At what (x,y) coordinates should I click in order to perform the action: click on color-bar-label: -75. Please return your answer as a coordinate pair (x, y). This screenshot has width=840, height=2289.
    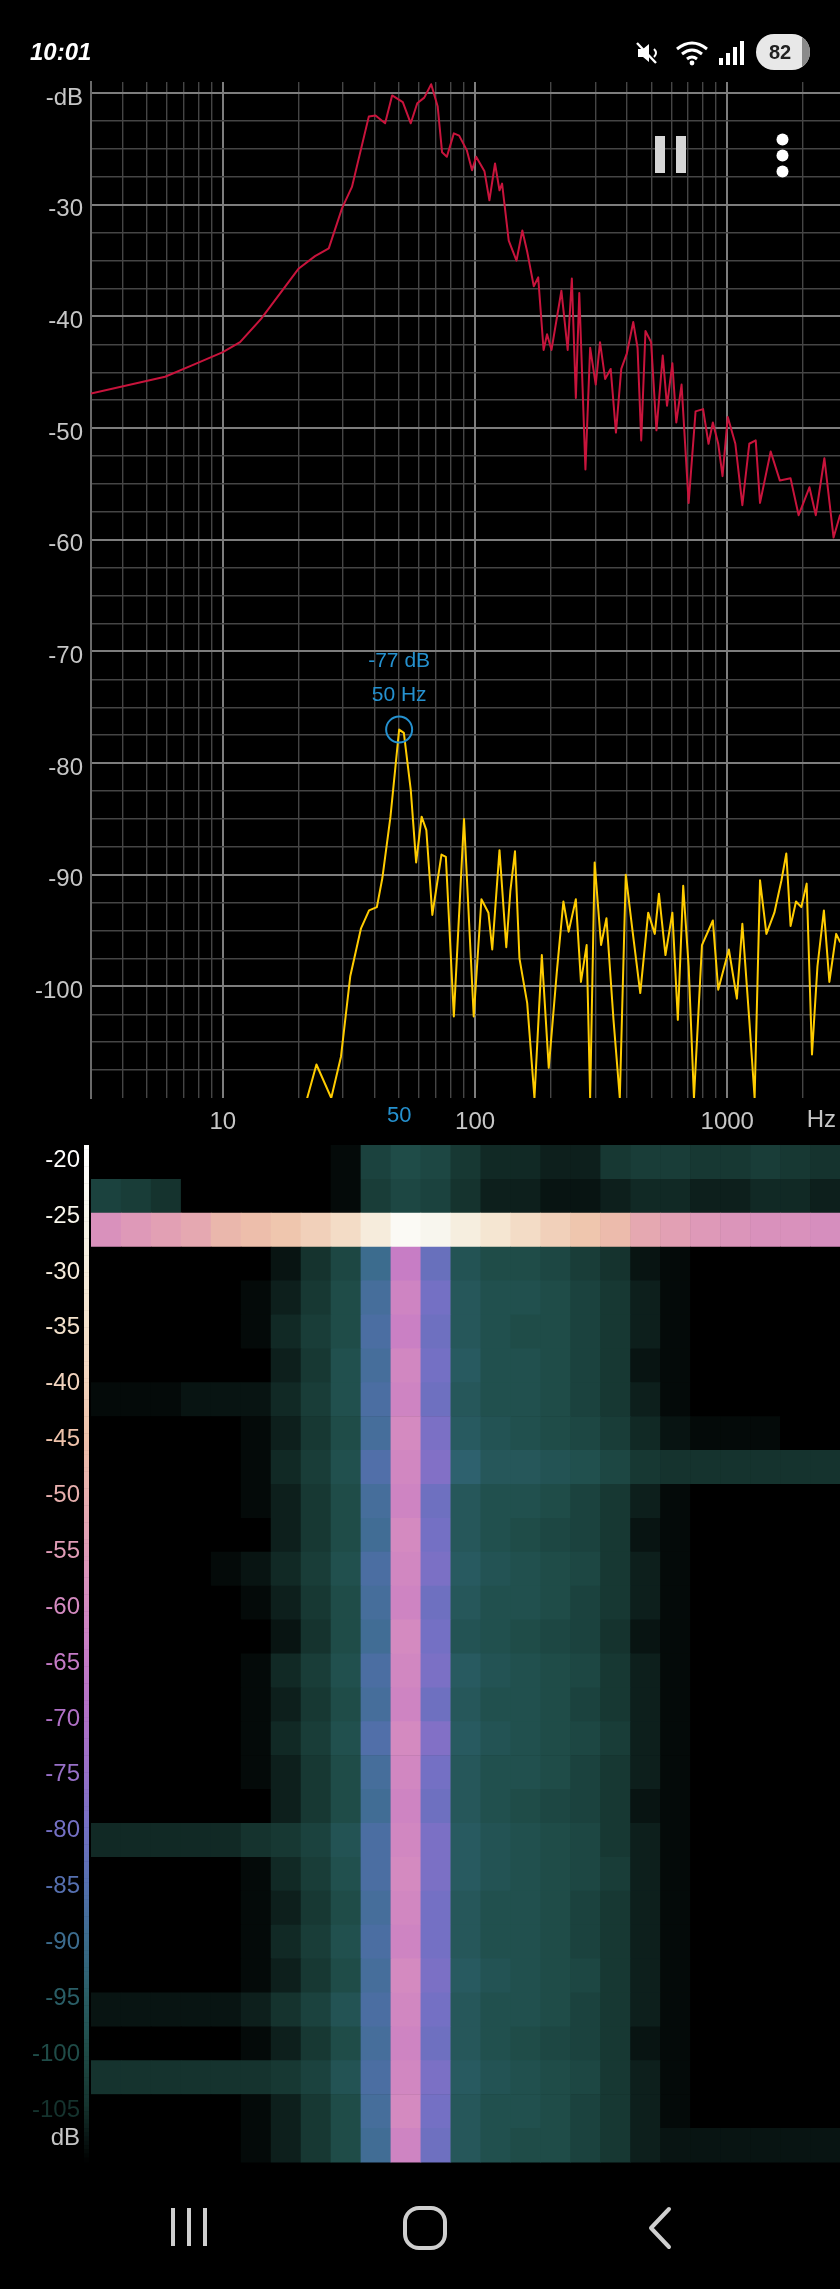
    Looking at the image, I should click on (62, 1773).